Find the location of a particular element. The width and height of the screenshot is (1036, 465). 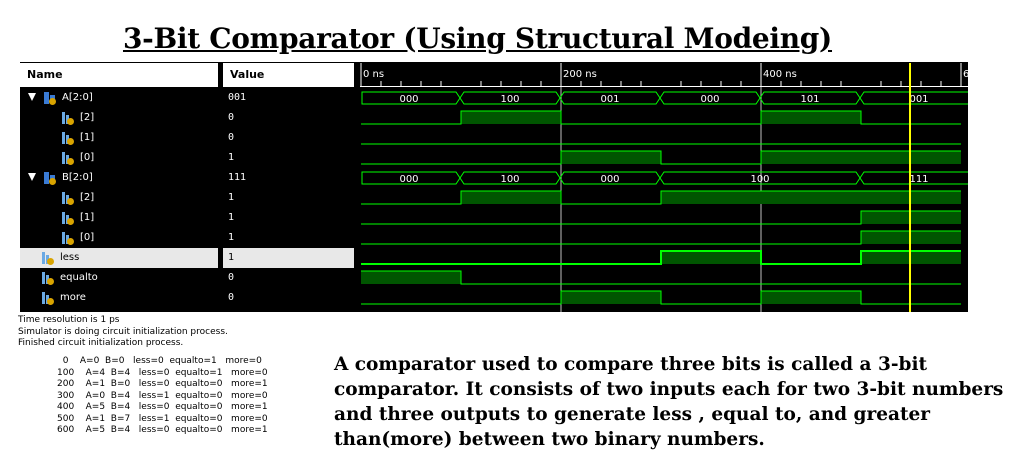

signal-name: A[2:0] is located at coordinates (77, 97).